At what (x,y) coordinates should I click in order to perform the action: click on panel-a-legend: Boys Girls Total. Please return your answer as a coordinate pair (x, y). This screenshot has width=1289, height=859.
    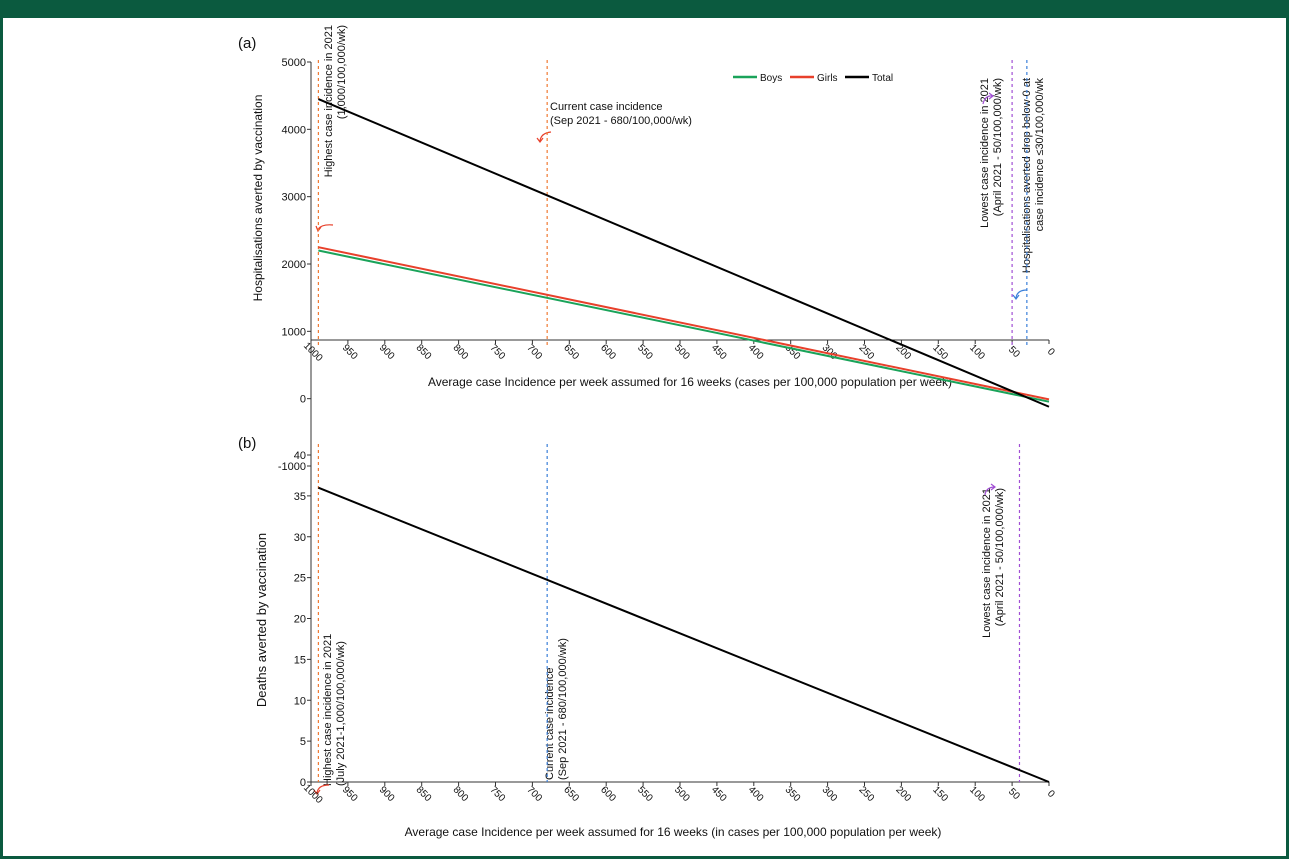
    Looking at the image, I should click on (813, 78).